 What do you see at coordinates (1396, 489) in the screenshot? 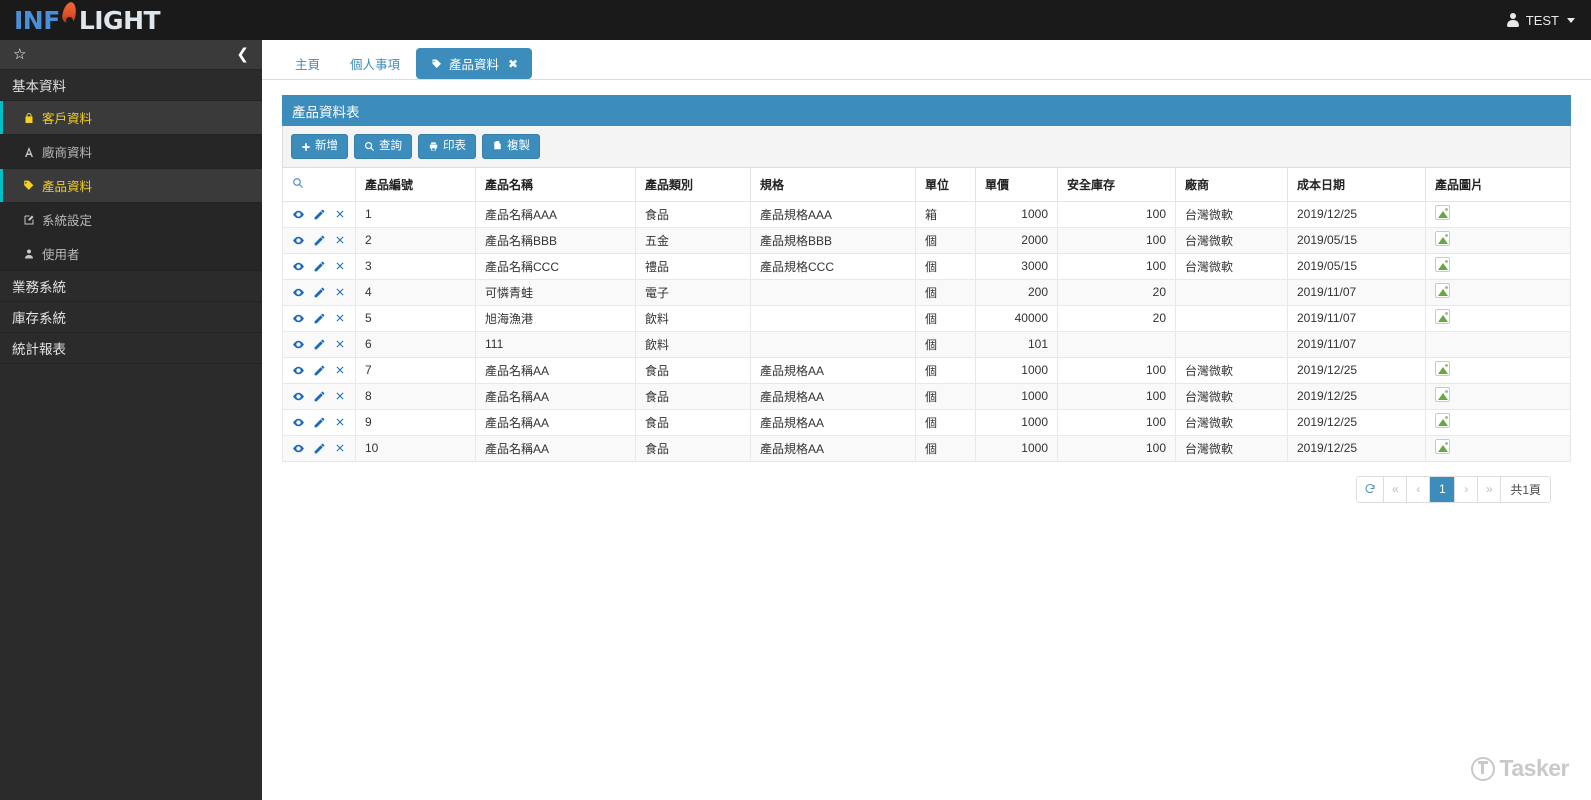
I see `first-page-button: «` at bounding box center [1396, 489].